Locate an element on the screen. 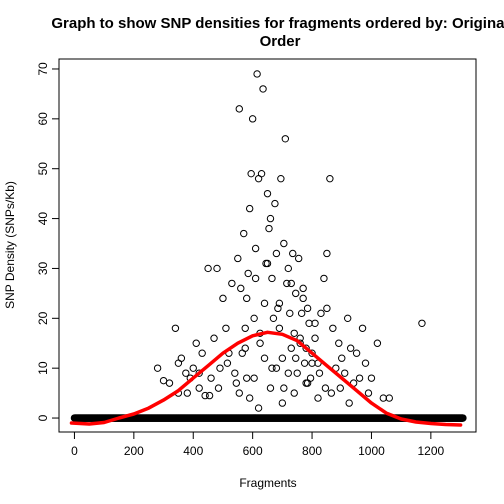 This screenshot has height=504, width=504. y-axis-label: SNP Density (SNPs/Kb) is located at coordinates (10, 245).